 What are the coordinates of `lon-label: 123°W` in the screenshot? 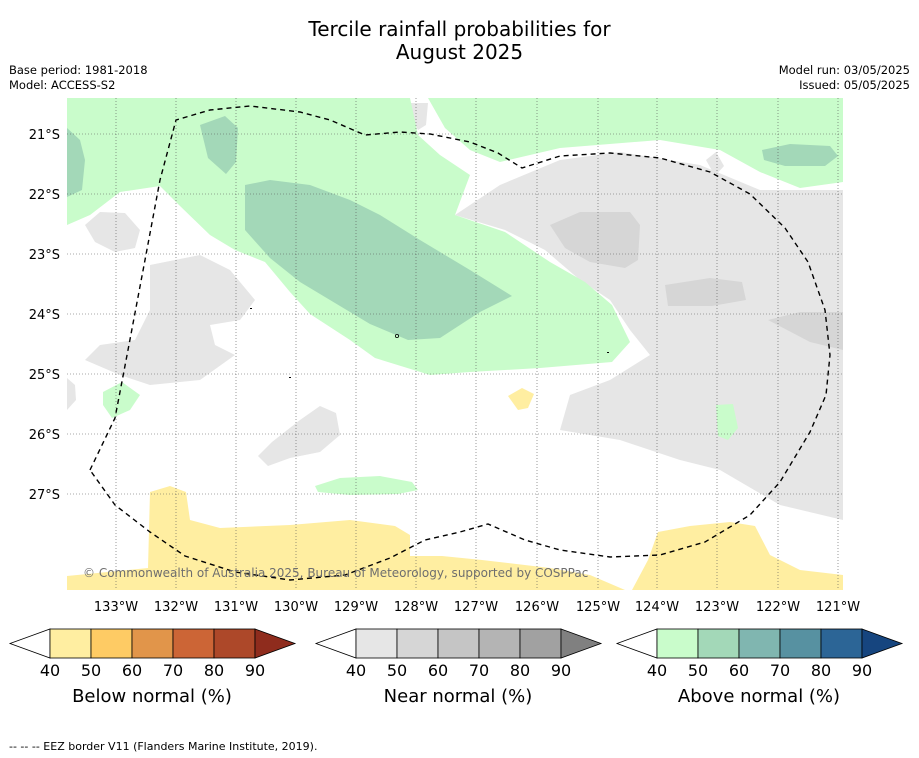 It's located at (717, 607).